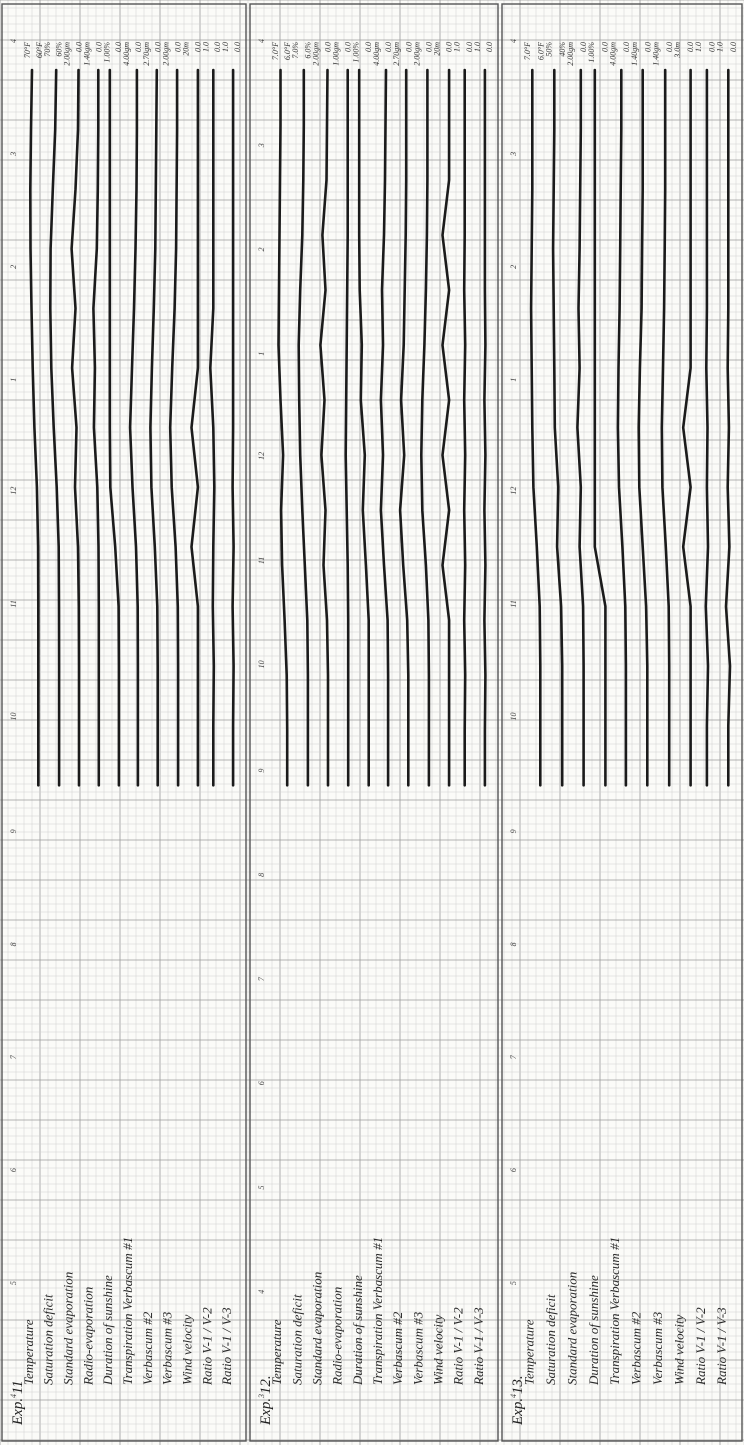 The height and width of the screenshot is (1445, 744). Describe the element at coordinates (13, 944) in the screenshot. I see `time-tick-label: 8` at that location.